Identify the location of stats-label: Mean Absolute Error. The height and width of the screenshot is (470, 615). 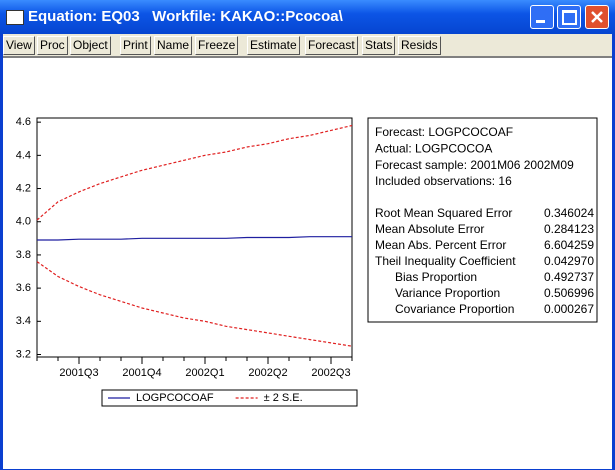
(429, 229).